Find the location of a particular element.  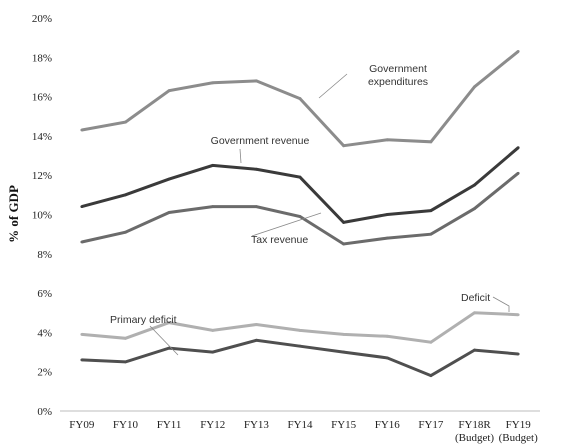

x-tick-label: FY19 is located at coordinates (519, 425).